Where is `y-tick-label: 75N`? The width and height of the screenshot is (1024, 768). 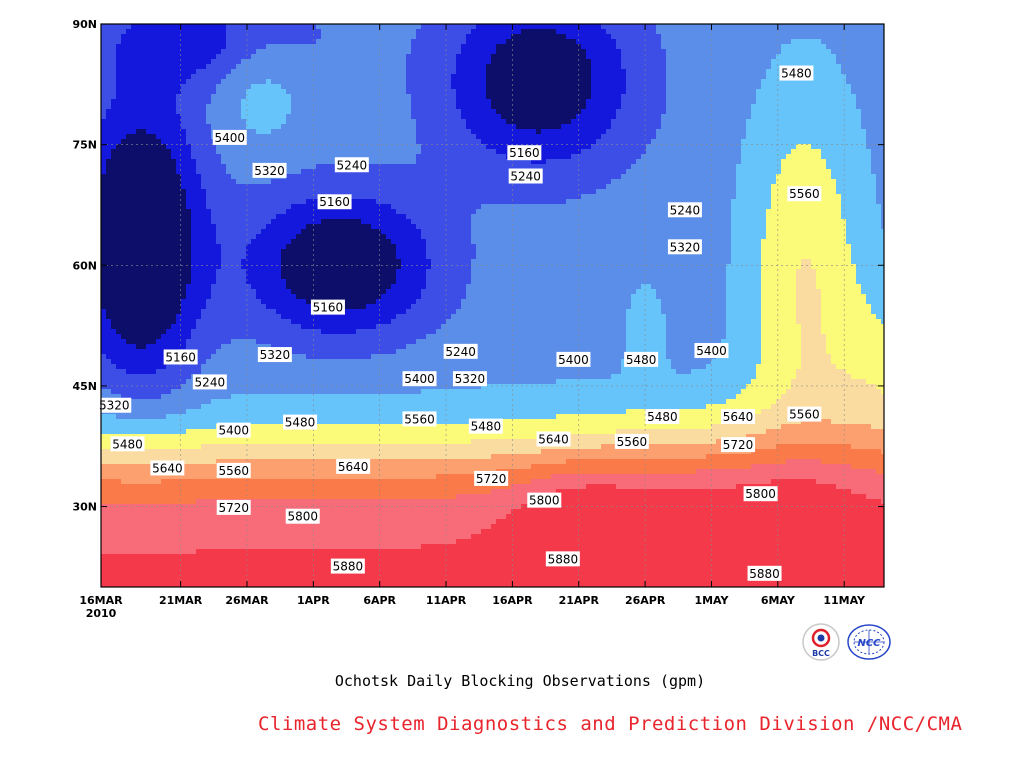 y-tick-label: 75N is located at coordinates (84, 145).